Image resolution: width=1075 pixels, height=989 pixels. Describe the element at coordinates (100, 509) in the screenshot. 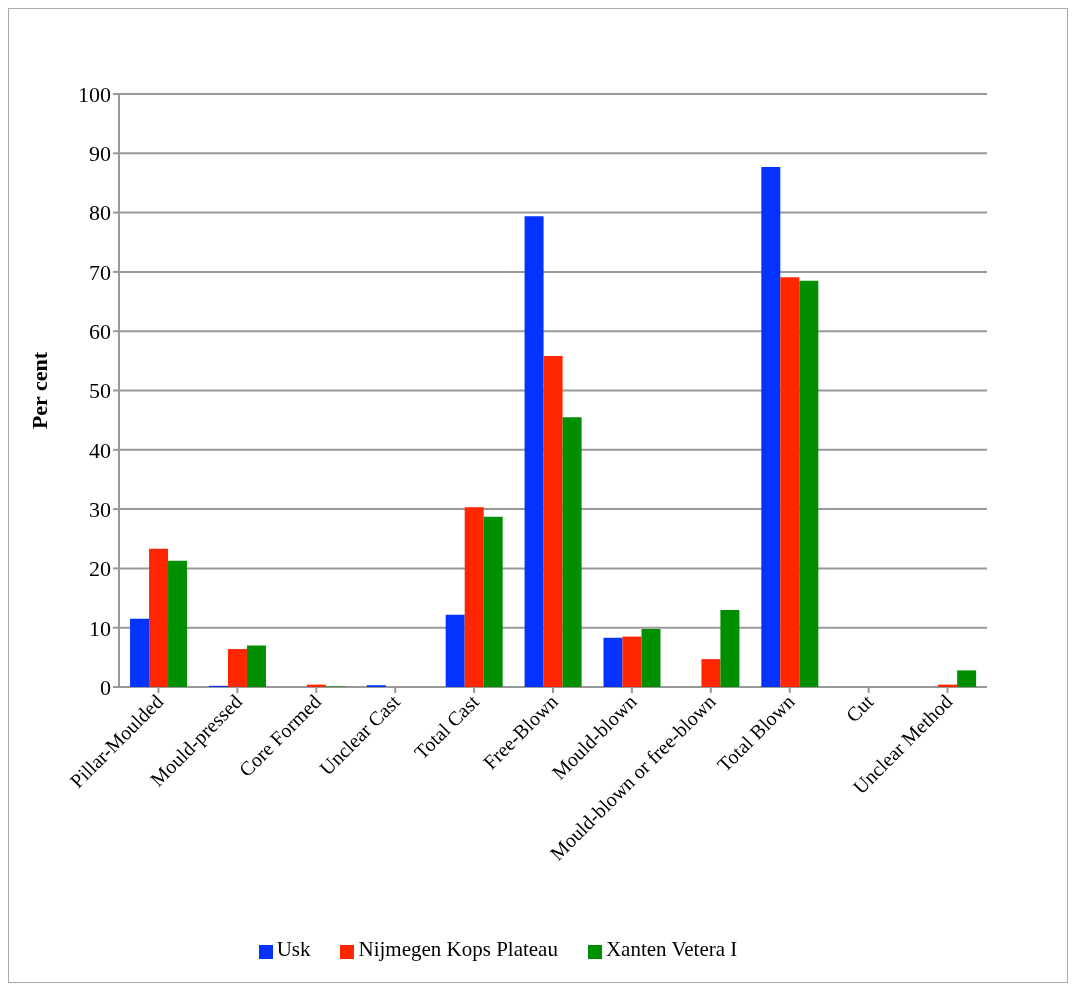

I see `y-tick-label: 30` at that location.